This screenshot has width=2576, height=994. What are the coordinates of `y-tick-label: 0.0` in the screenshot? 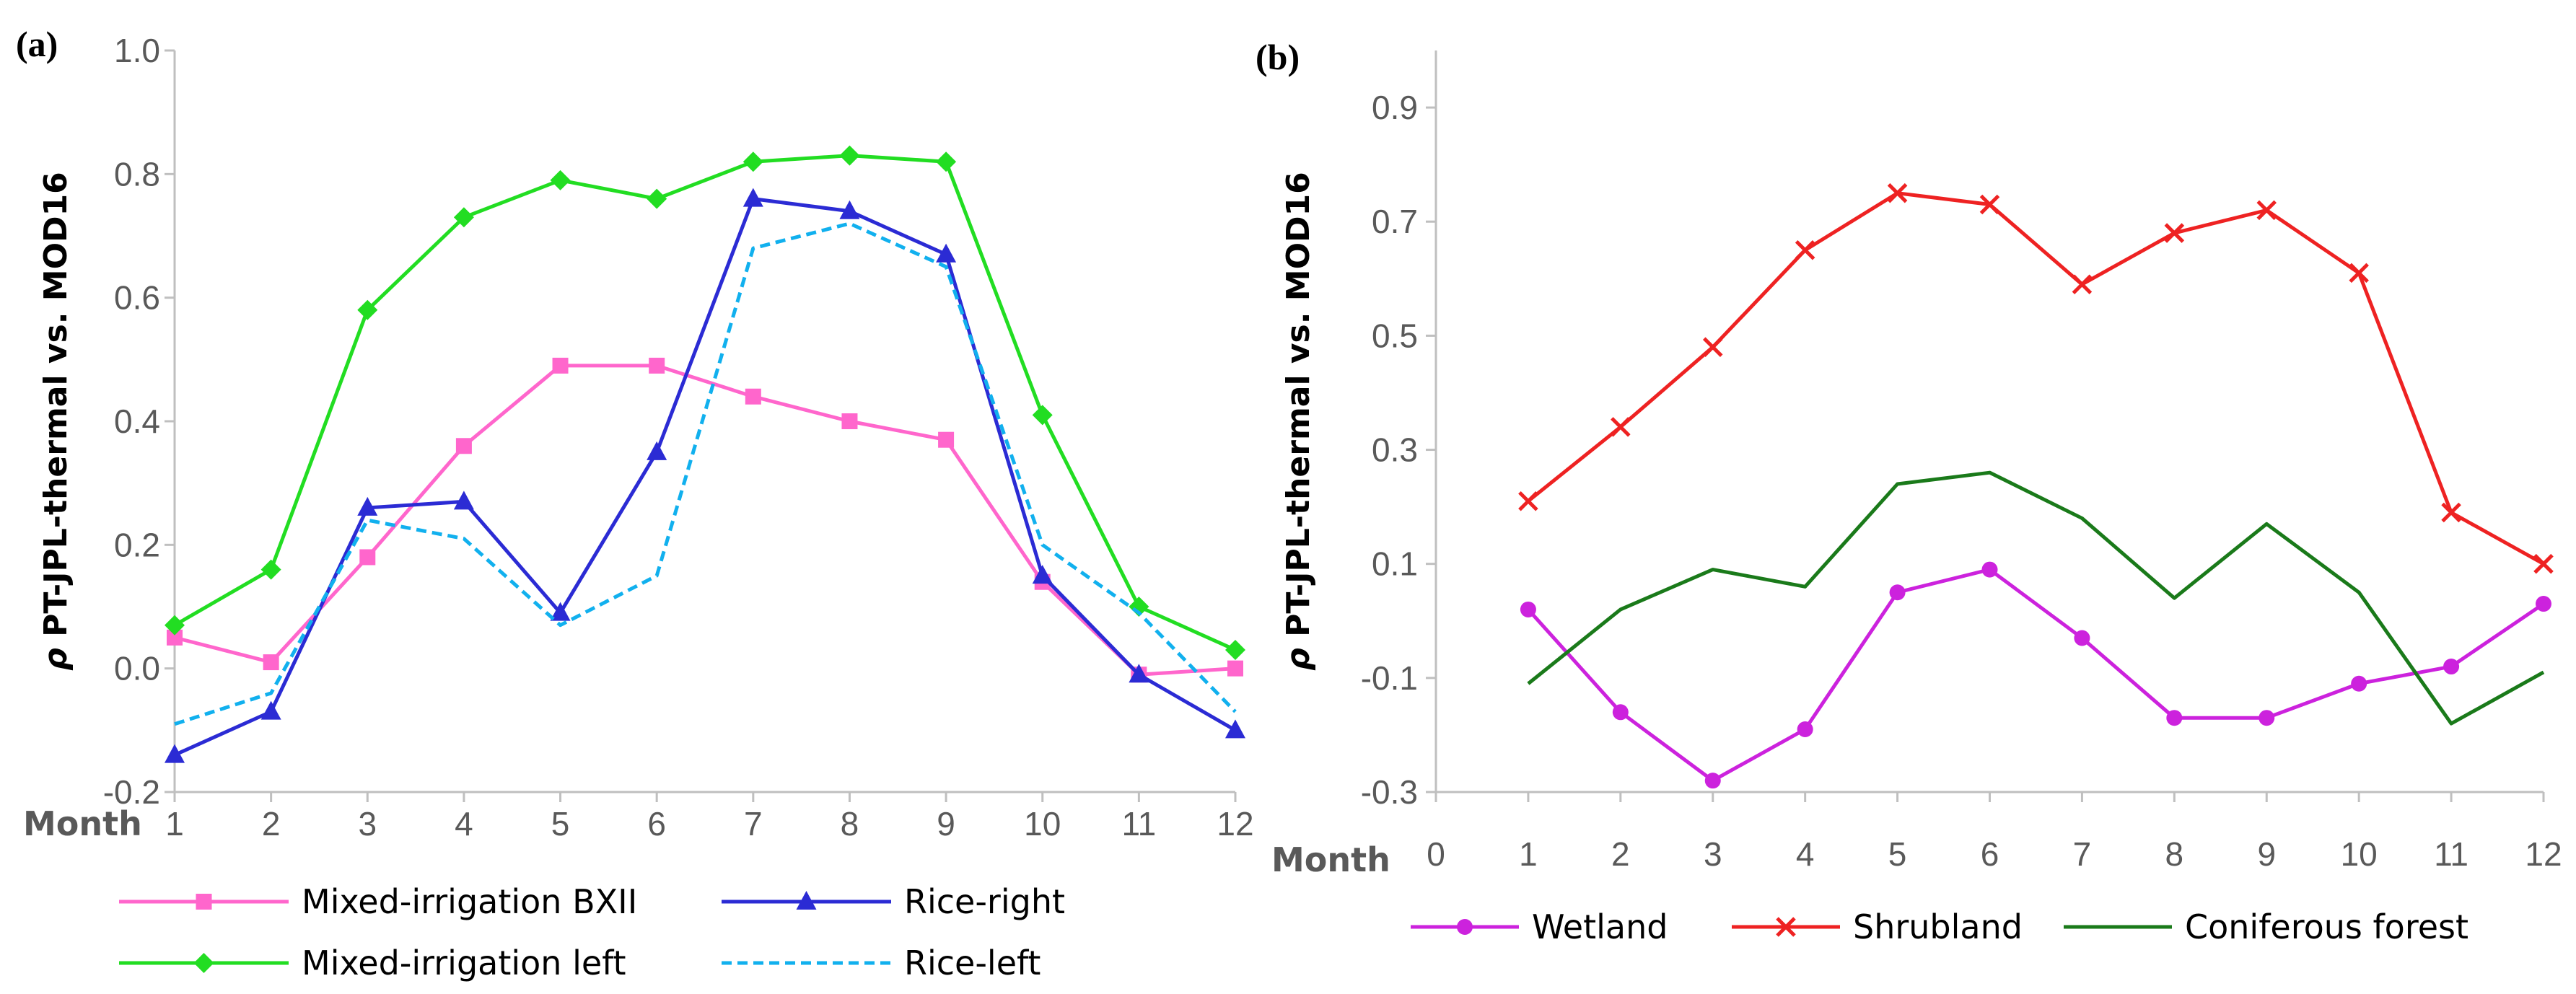 It's located at (137, 668).